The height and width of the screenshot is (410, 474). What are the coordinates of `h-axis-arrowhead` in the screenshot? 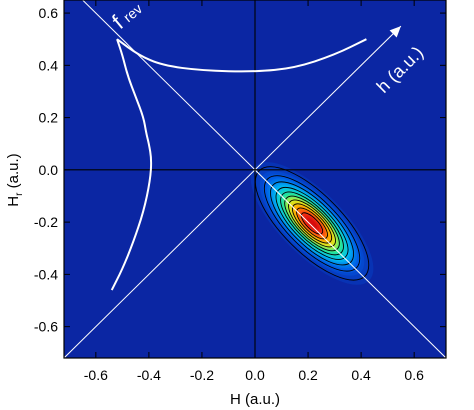 It's located at (395, 32).